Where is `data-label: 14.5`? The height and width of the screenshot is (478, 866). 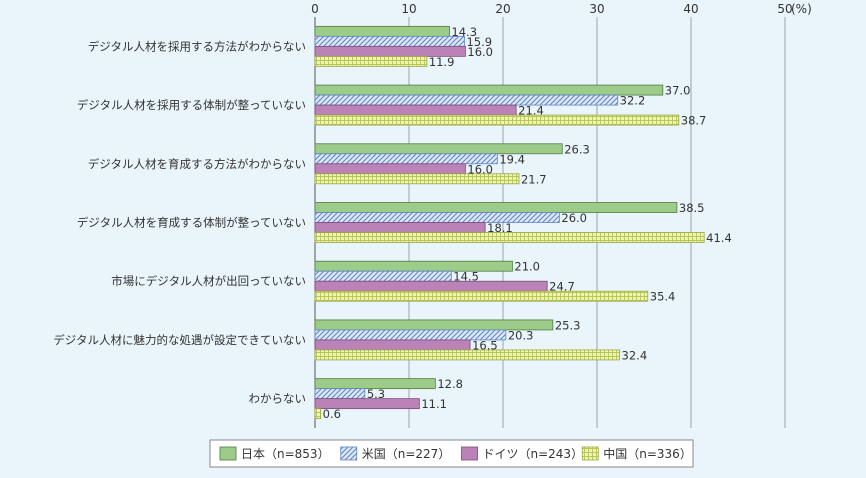
data-label: 14.5 is located at coordinates (466, 277).